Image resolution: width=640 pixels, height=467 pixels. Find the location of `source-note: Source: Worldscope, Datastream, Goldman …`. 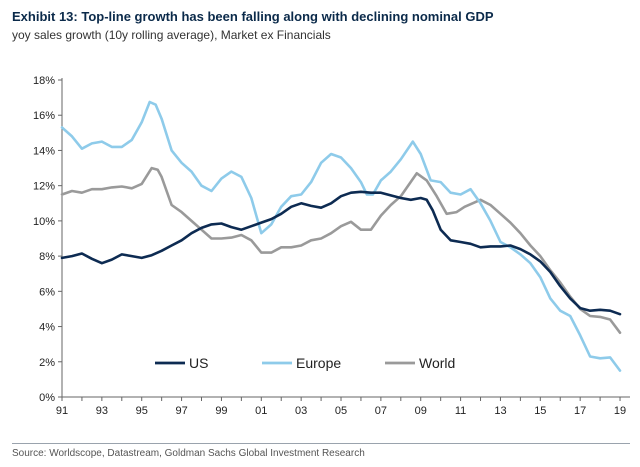

source-note: Source: Worldscope, Datastream, Goldman … is located at coordinates (188, 453).